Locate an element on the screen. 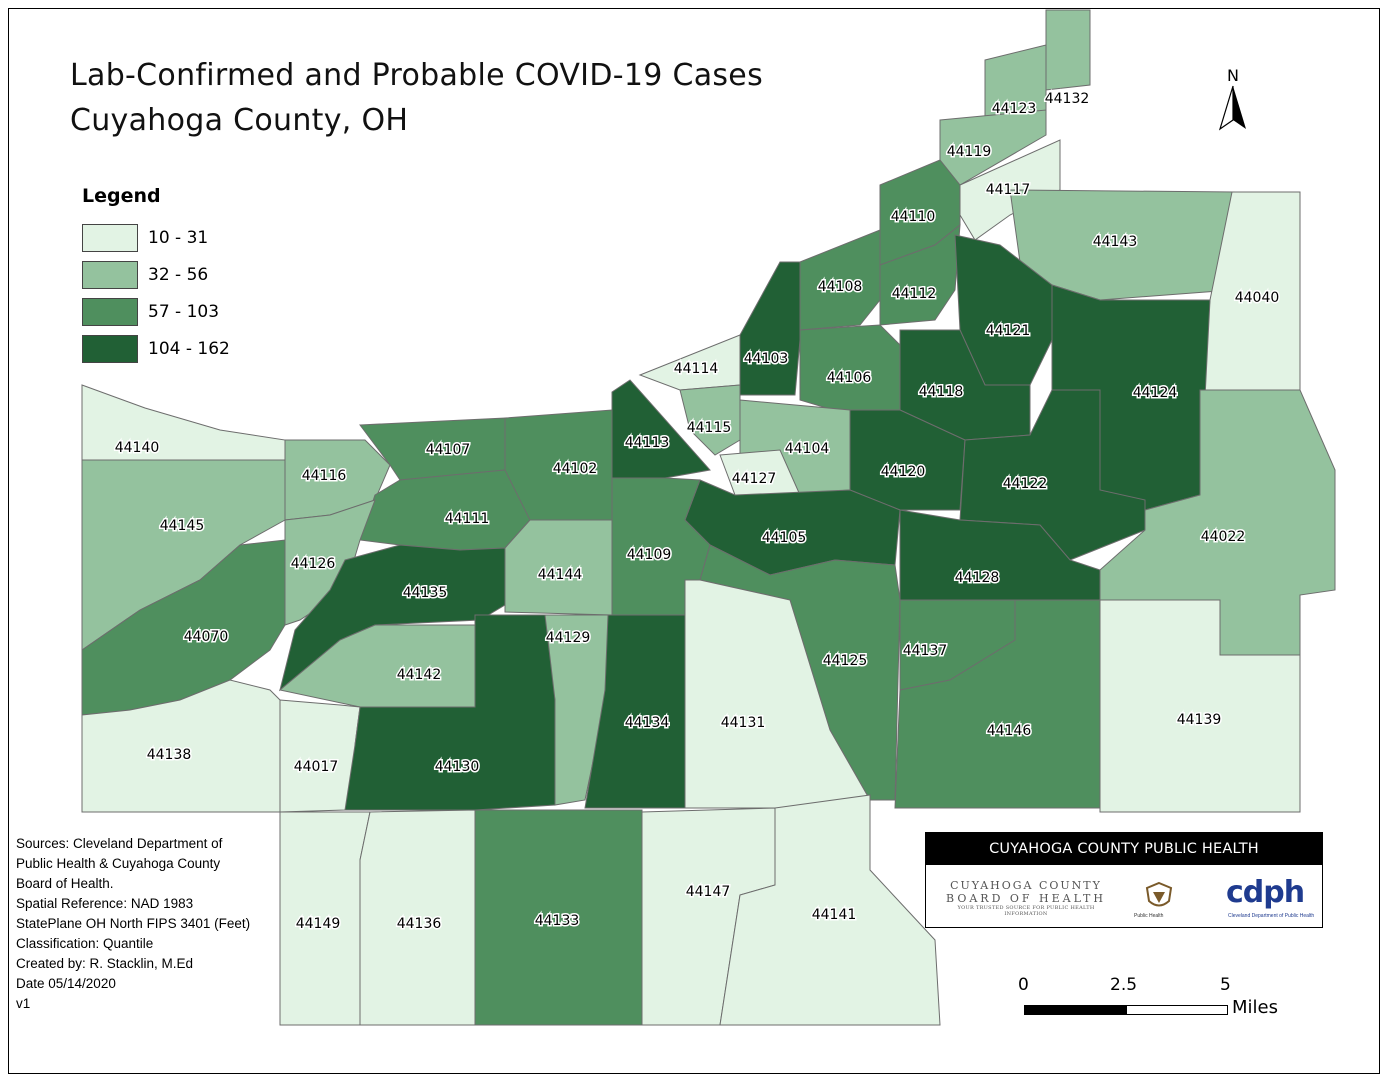 The image size is (1388, 1082). zip-label-44114: 44114 is located at coordinates (696, 369).